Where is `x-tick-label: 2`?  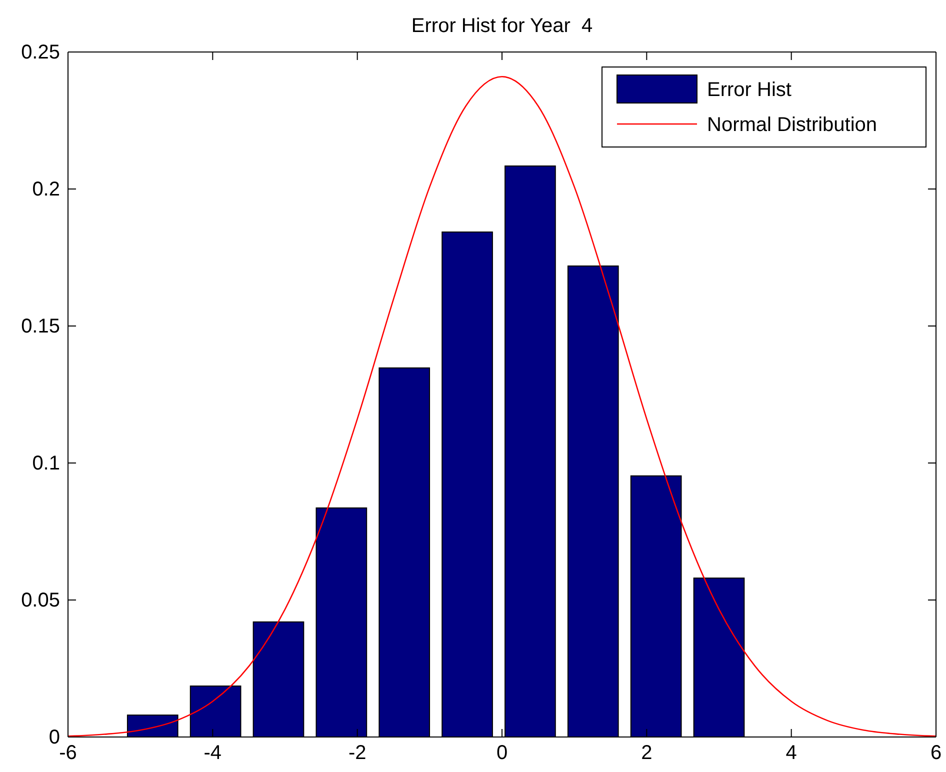
x-tick-label: 2 is located at coordinates (646, 753).